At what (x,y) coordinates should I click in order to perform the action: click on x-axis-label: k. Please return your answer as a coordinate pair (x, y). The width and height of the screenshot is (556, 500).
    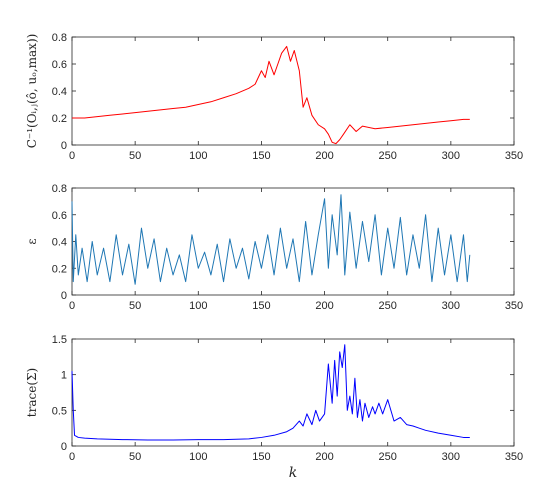
    Looking at the image, I should click on (293, 473).